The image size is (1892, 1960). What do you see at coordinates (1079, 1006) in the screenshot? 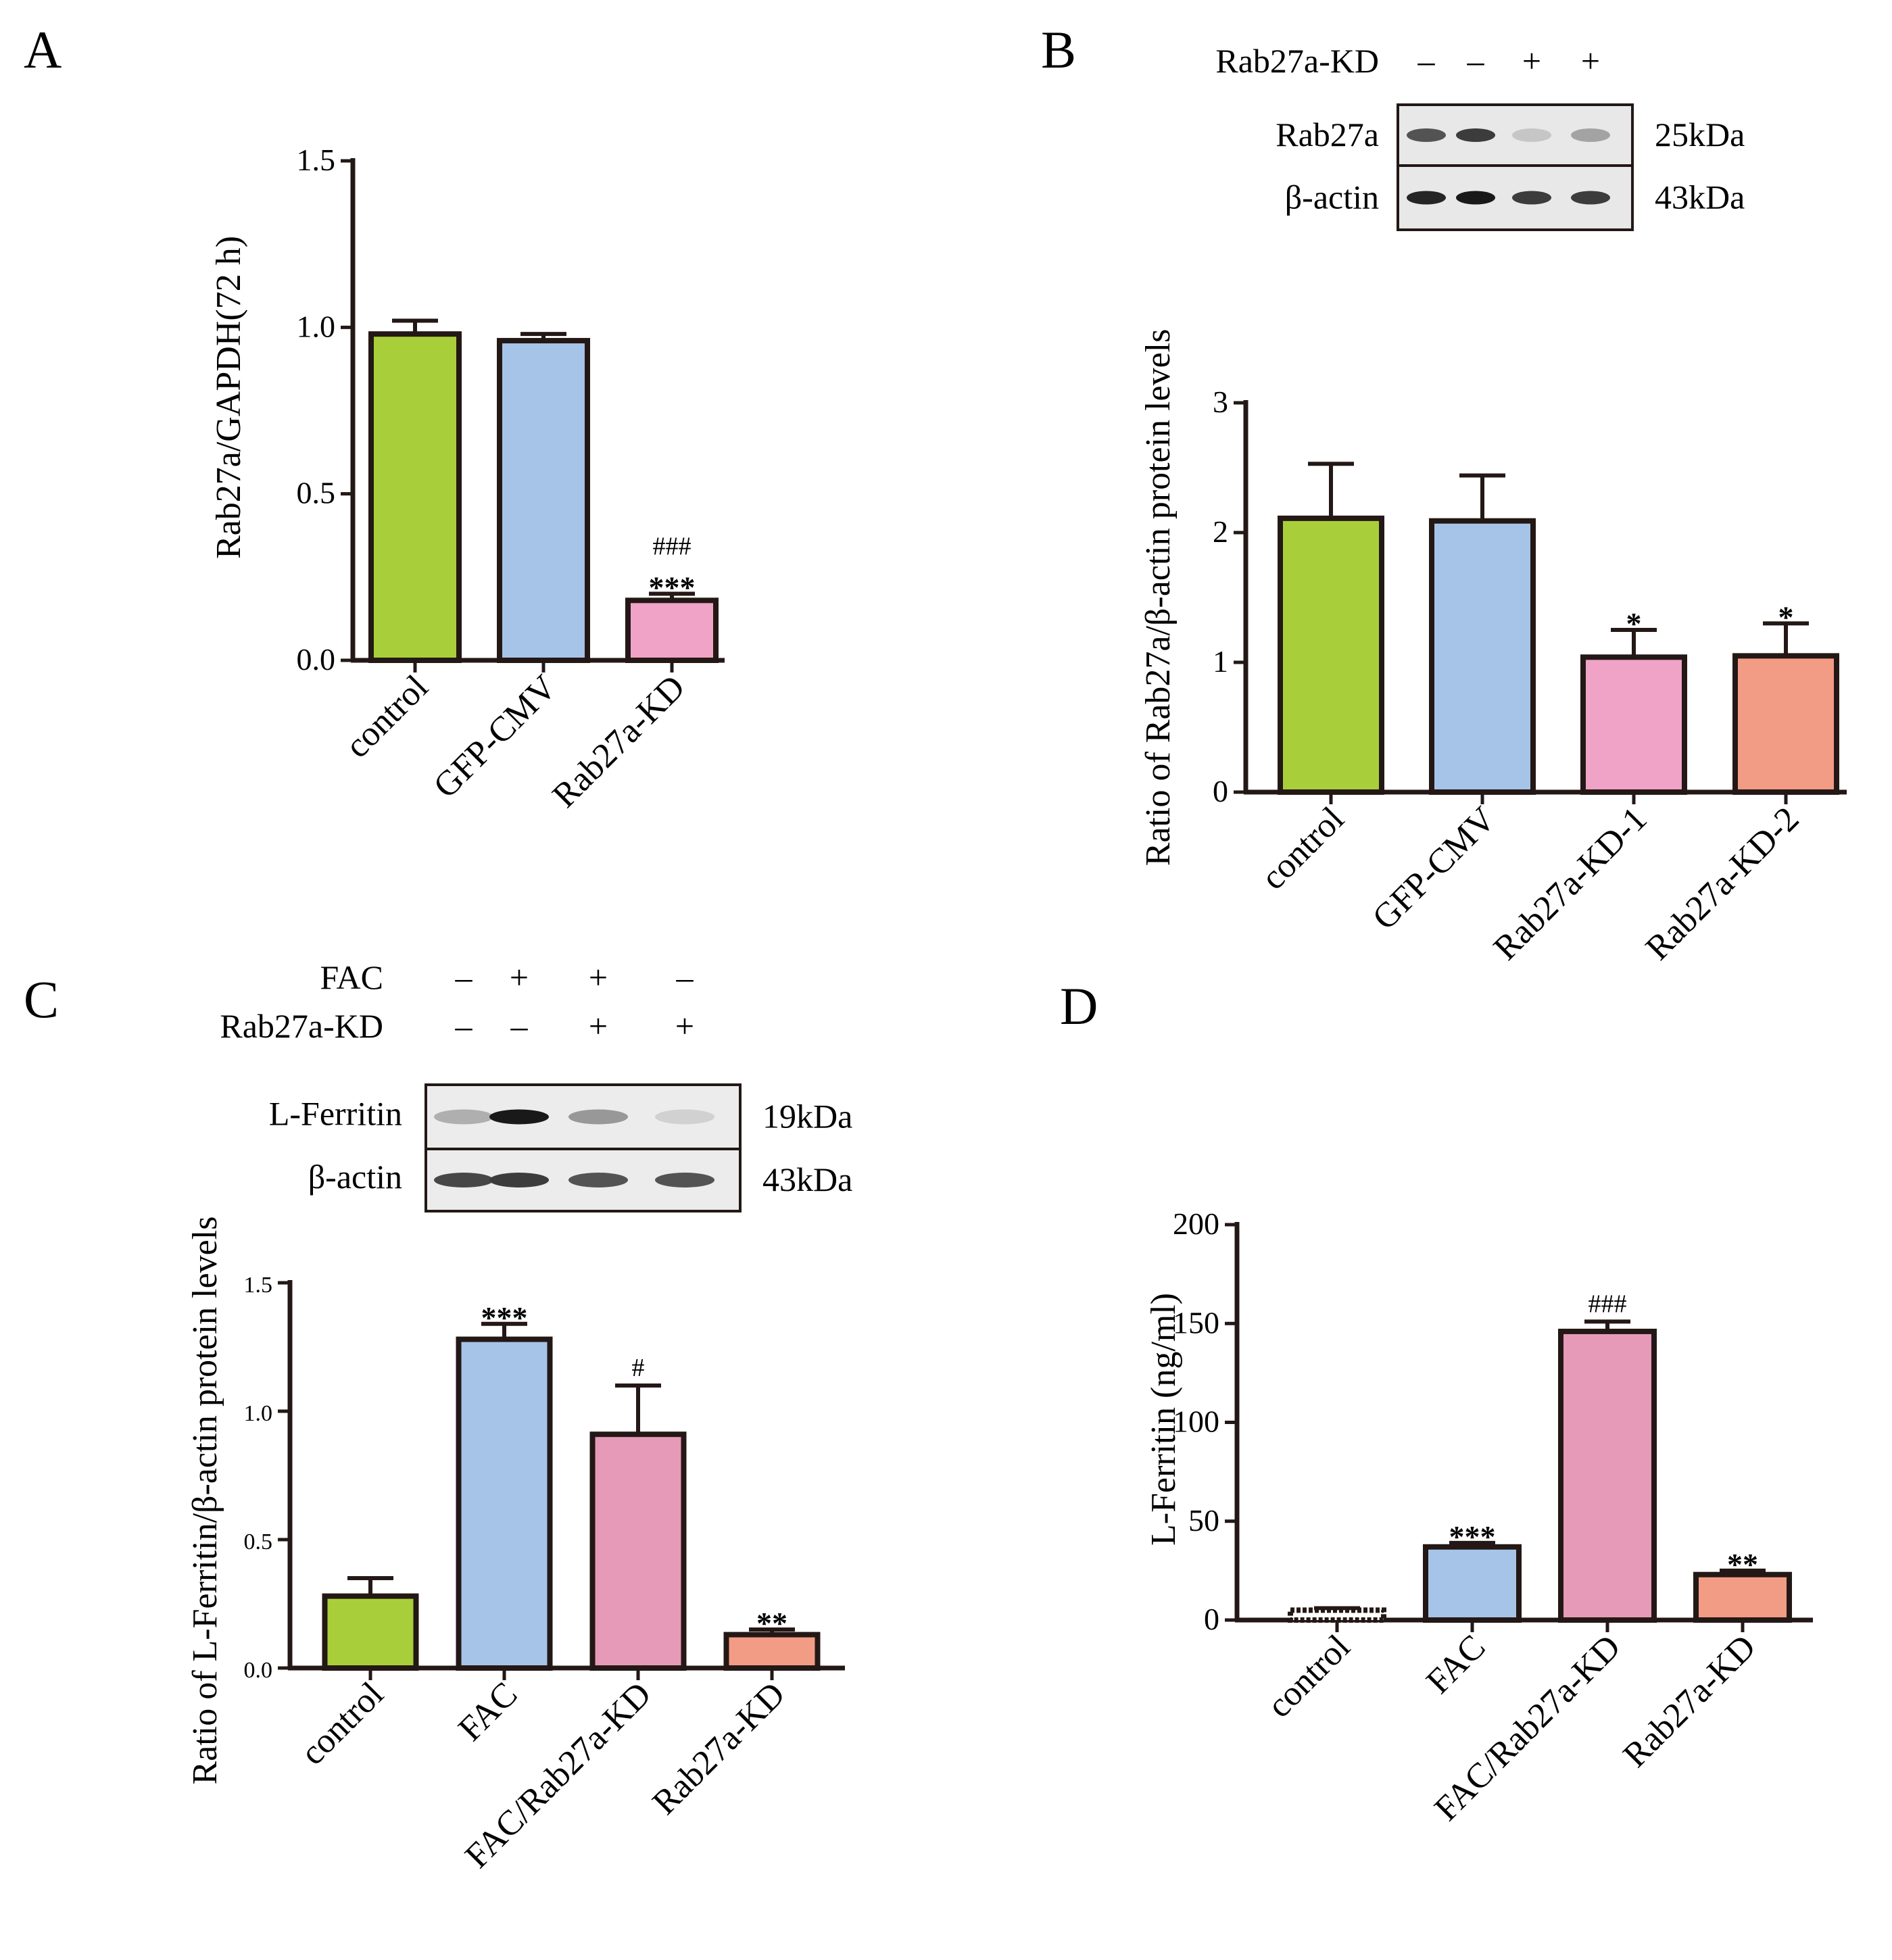
I see `panel-letter: D` at bounding box center [1079, 1006].